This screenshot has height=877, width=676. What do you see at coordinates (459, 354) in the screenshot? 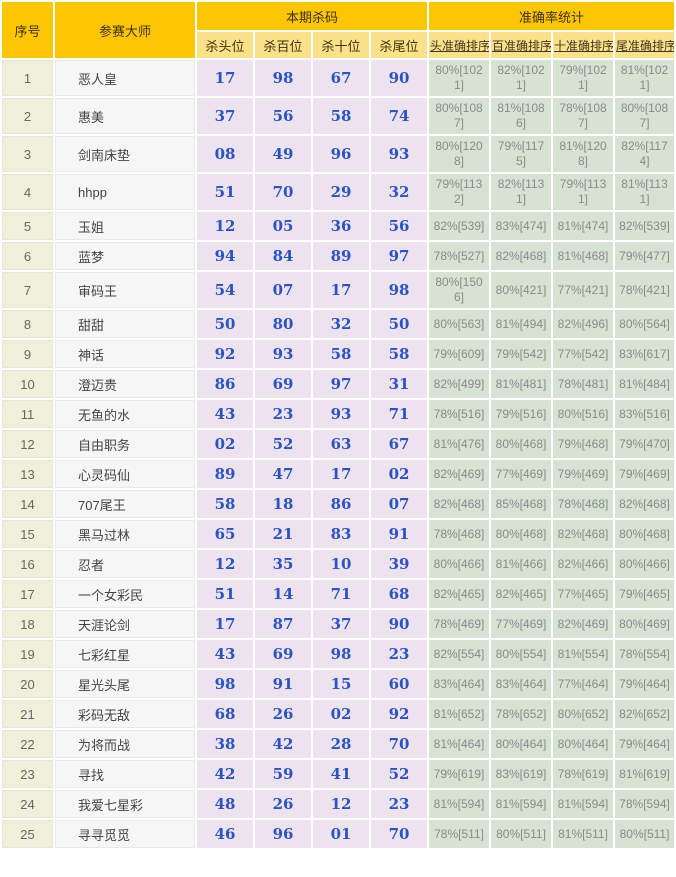
I see `accuracy-head: 79%[609]` at bounding box center [459, 354].